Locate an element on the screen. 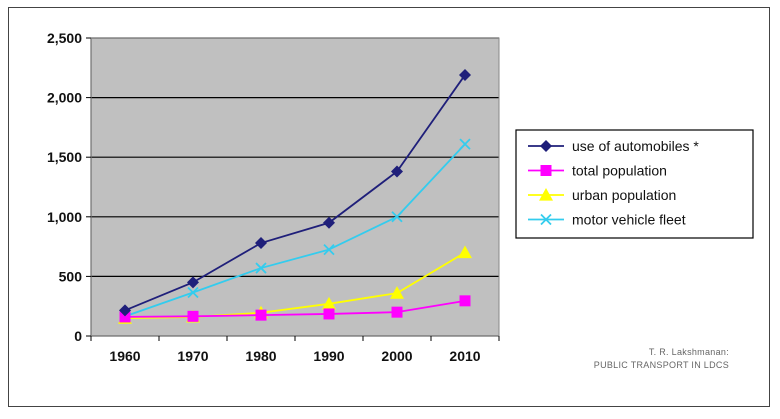 The height and width of the screenshot is (419, 780). legend-label: total population is located at coordinates (619, 171).